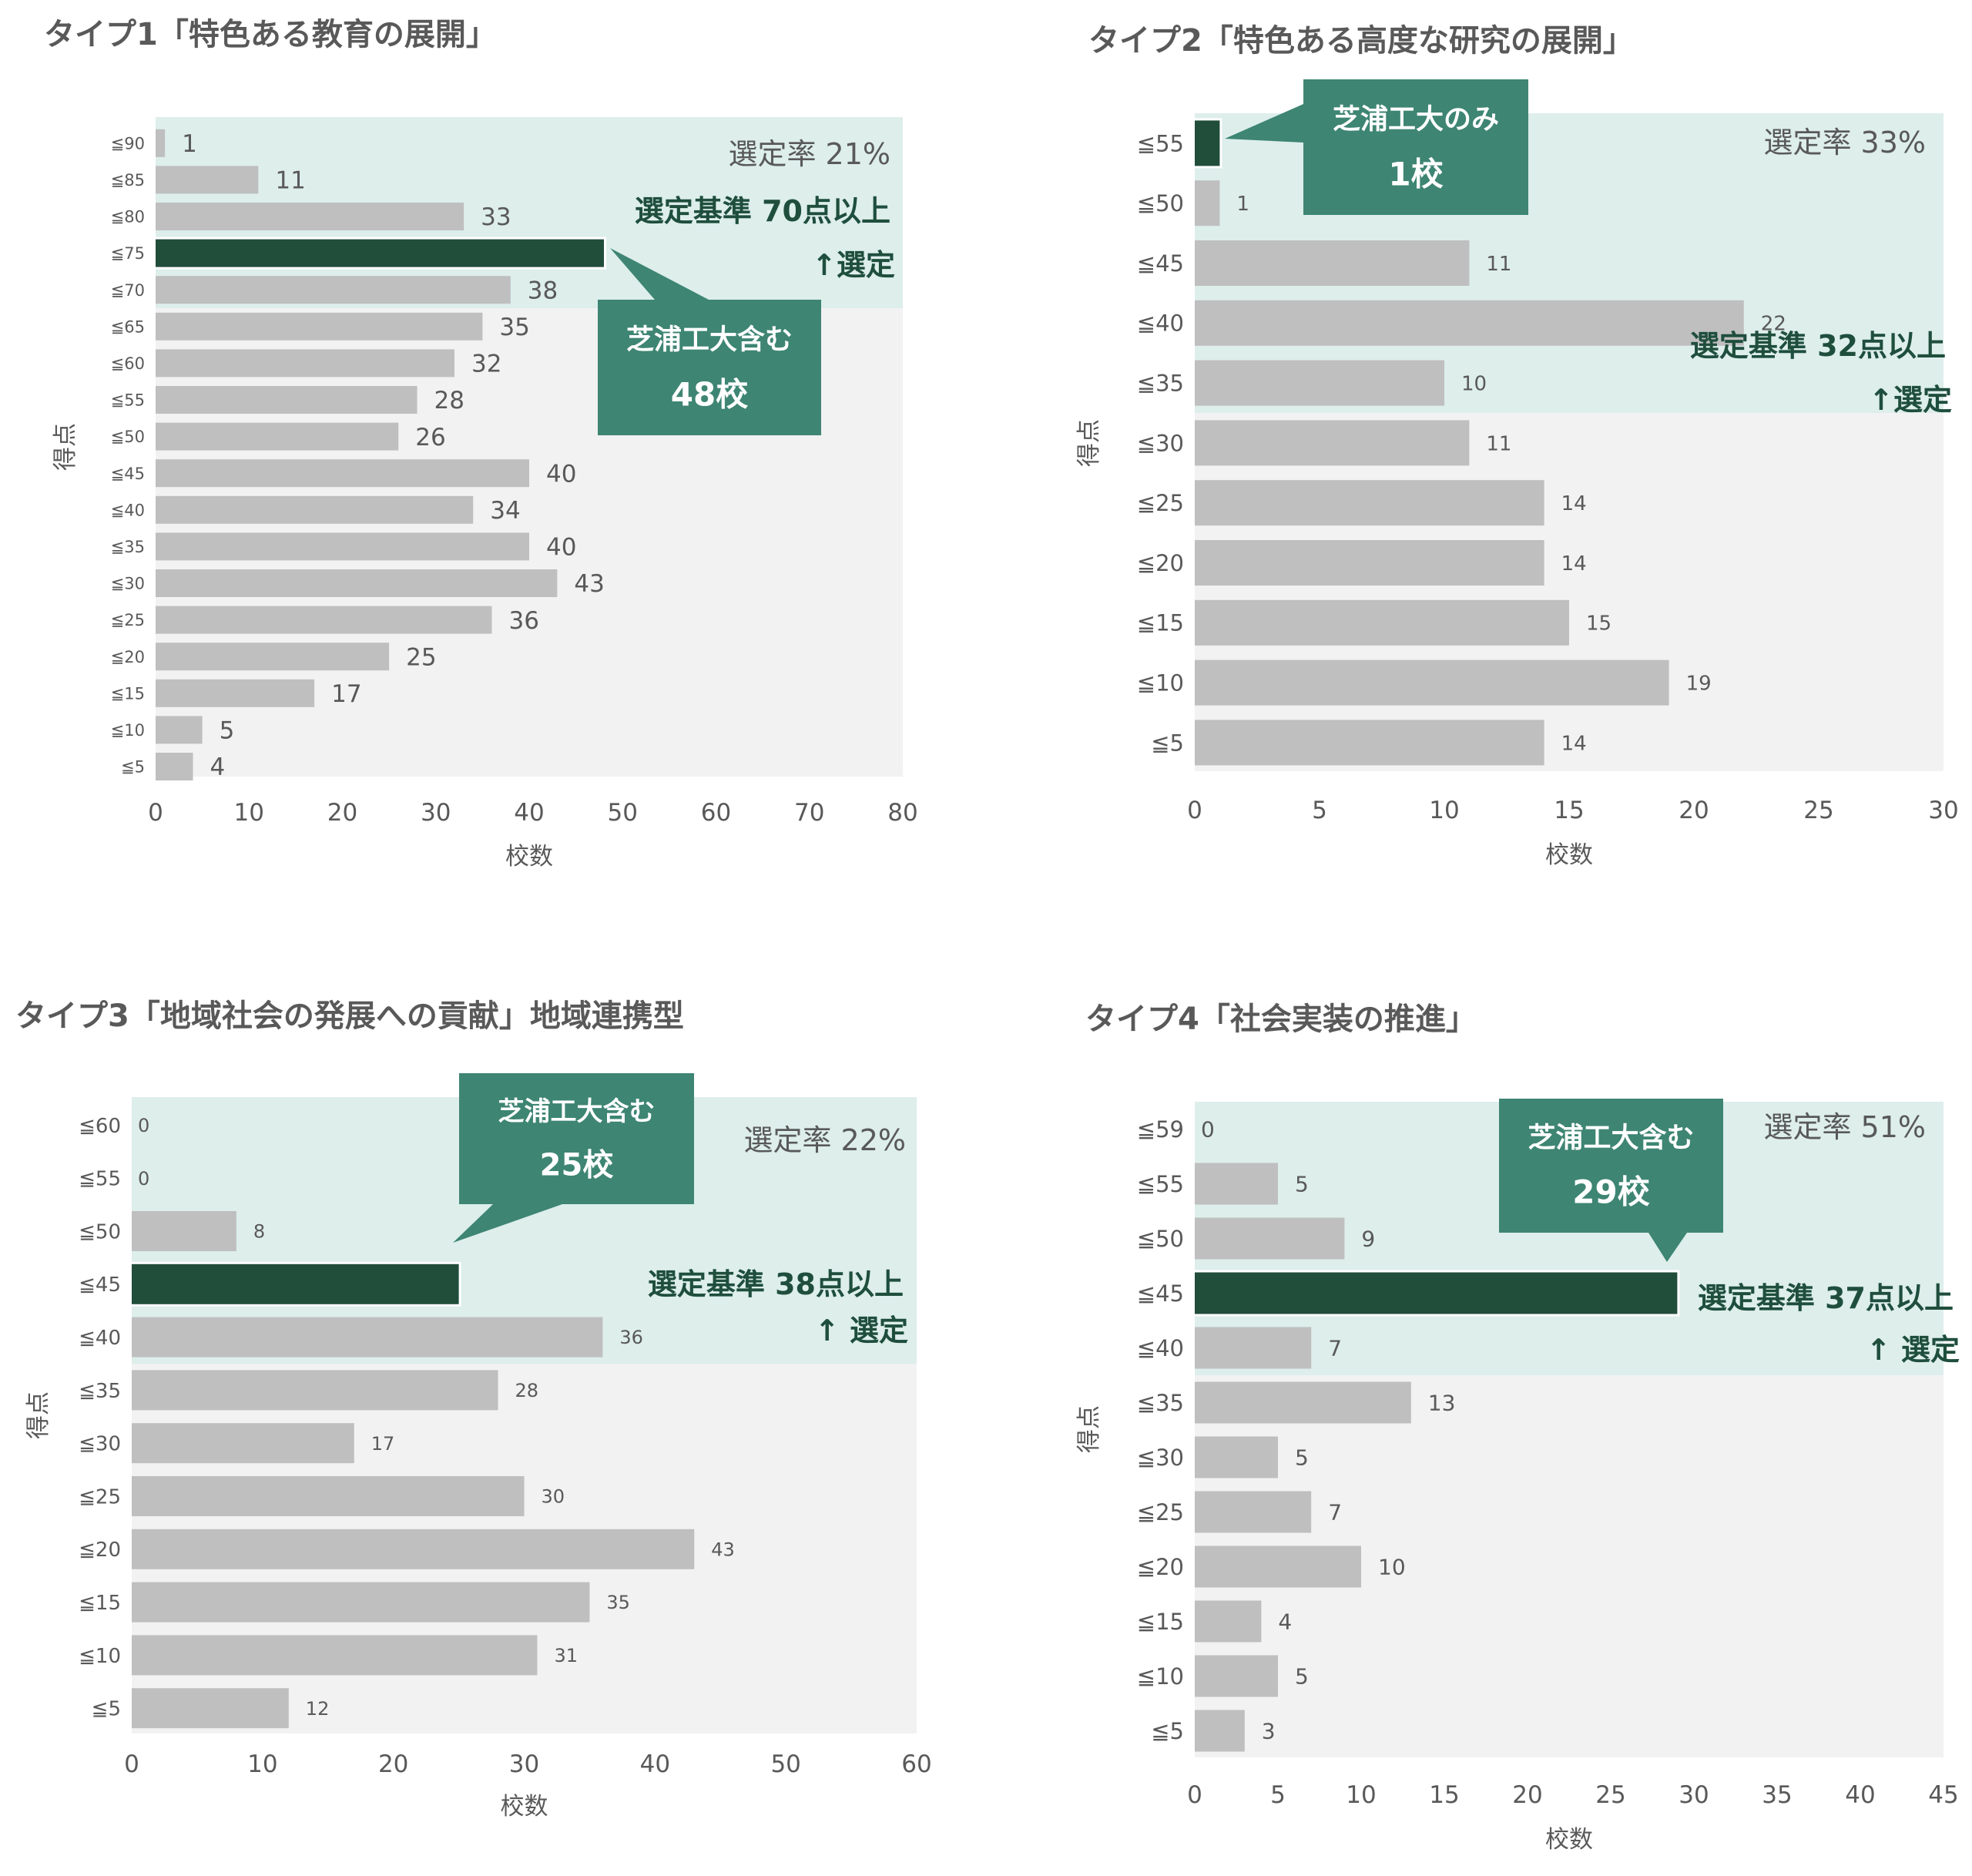  Describe the element at coordinates (189, 144) in the screenshot. I see `value-label: 1` at that location.